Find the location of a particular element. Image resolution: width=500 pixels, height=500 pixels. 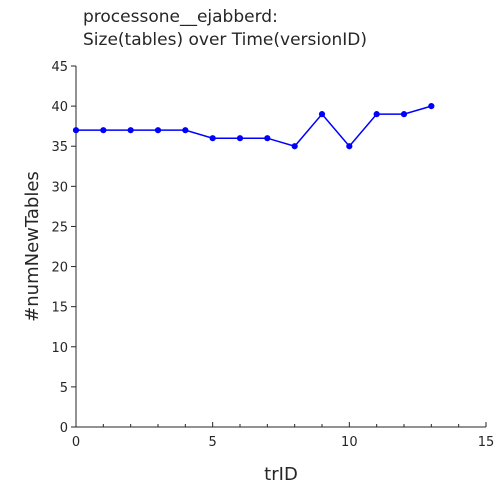

y-tick-label: 10 is located at coordinates (59, 348).